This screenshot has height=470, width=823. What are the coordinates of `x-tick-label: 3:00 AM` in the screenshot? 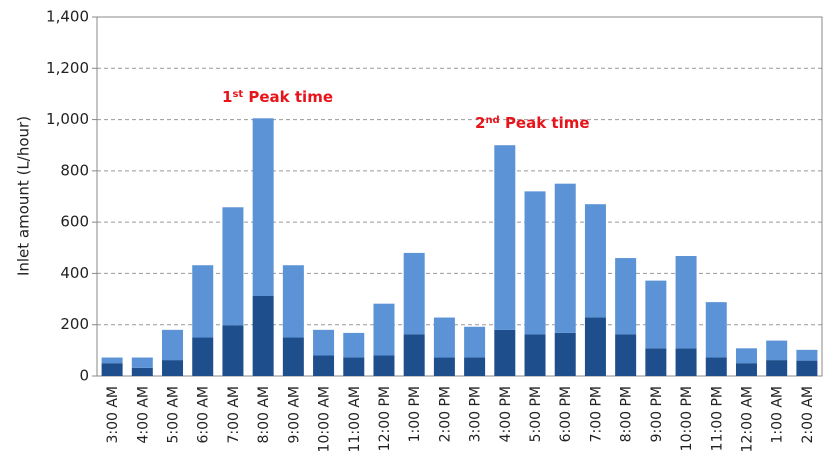 It's located at (113, 415).